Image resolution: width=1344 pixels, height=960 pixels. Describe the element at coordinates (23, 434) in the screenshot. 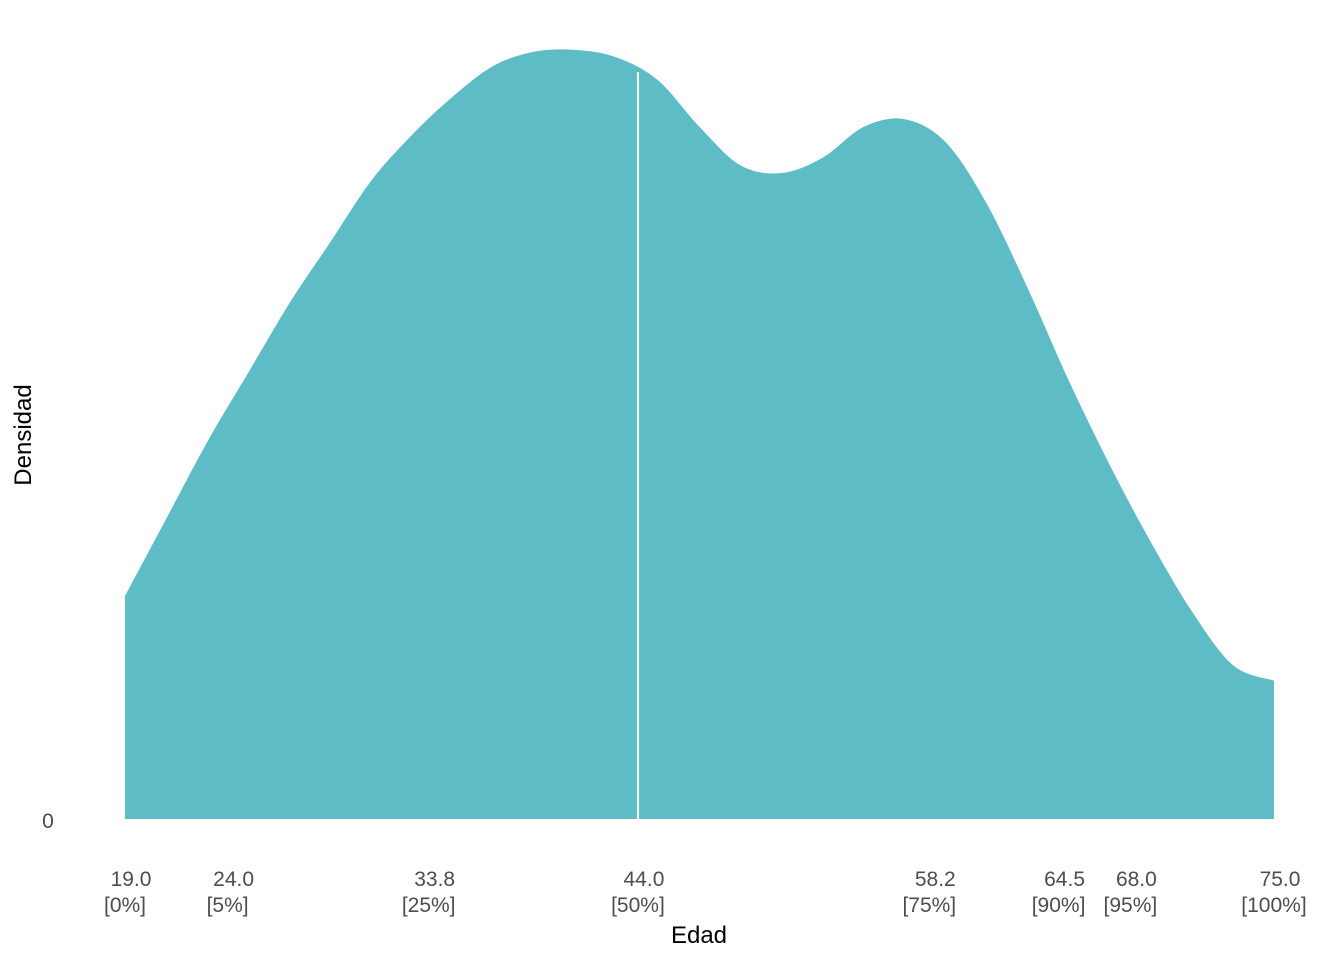

I see `y-axis-title: Densidad` at that location.